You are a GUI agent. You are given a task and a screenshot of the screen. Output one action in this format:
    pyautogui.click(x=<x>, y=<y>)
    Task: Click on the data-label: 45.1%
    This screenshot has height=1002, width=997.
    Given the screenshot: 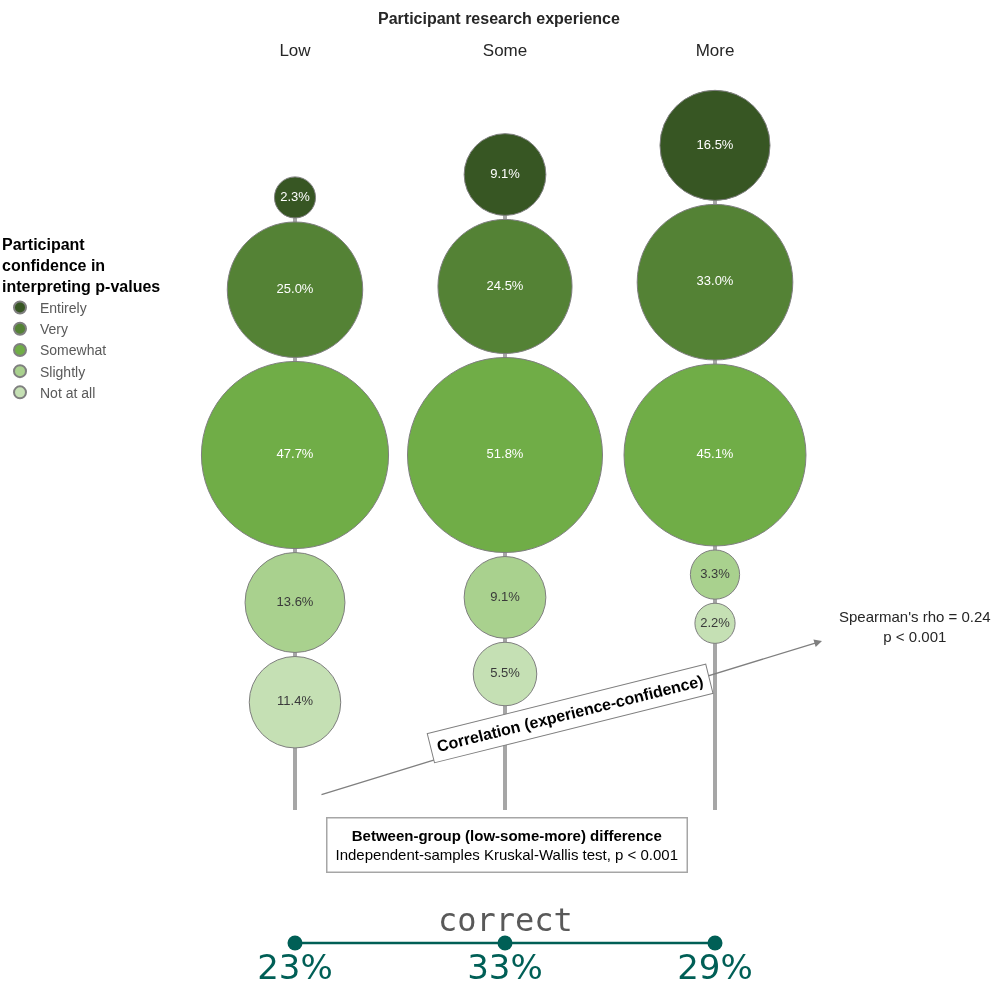 What is the action you would take?
    pyautogui.click(x=715, y=454)
    